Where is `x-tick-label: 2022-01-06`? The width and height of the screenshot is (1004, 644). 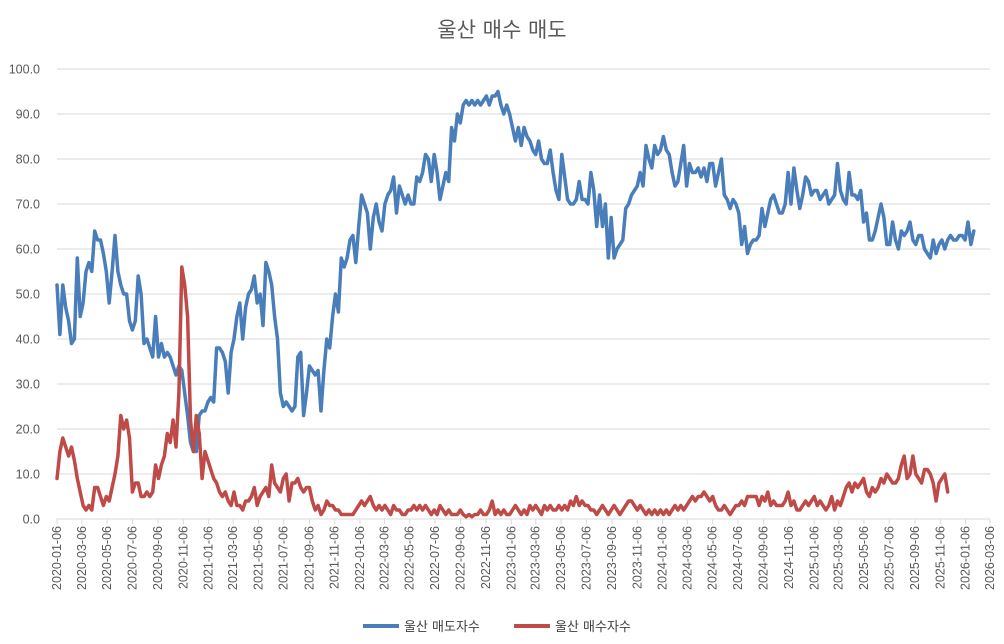 x-tick-label: 2022-01-06 is located at coordinates (360, 558).